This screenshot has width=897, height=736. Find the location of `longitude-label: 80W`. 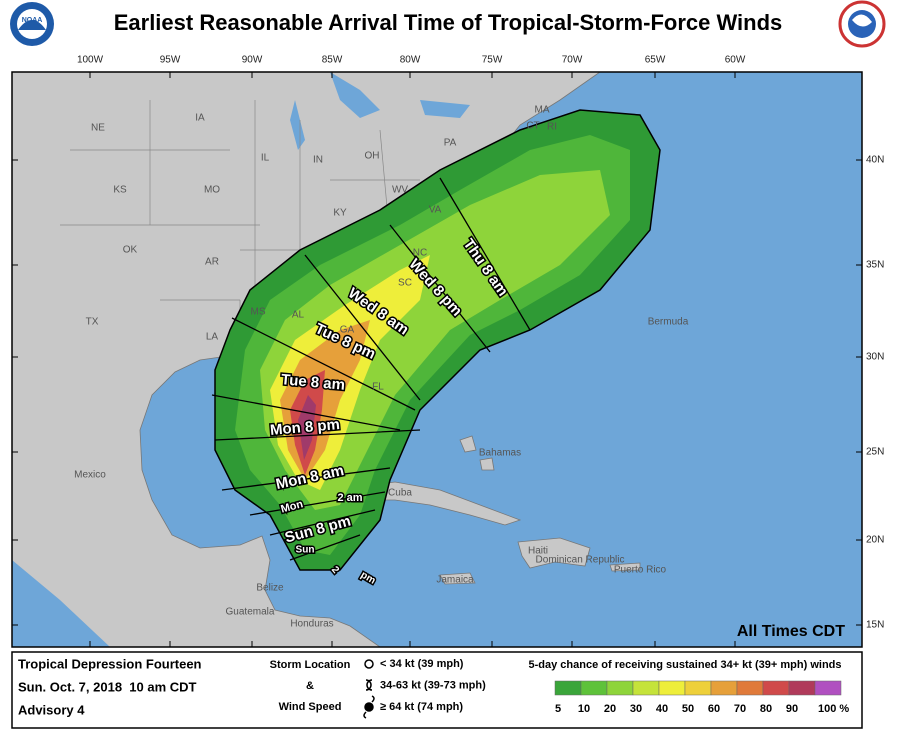

longitude-label: 80W is located at coordinates (410, 60).